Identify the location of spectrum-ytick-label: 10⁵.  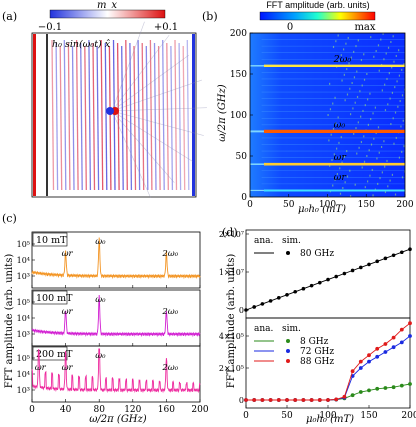
(23, 302).